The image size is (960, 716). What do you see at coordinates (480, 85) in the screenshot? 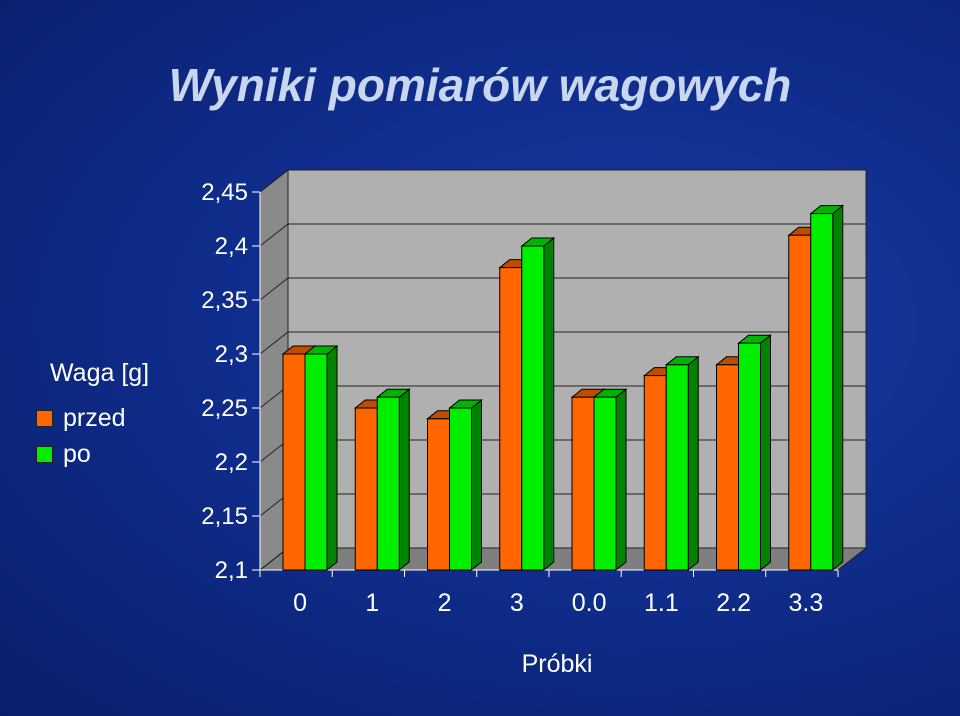
I see `chart-title: Wyniki pomiarów wagowych` at bounding box center [480, 85].